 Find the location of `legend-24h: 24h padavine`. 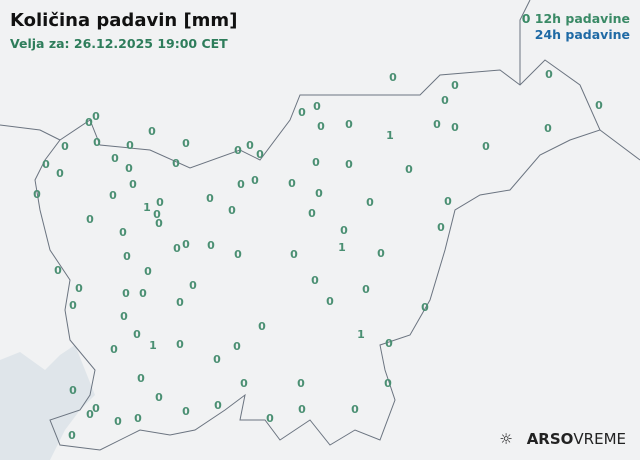

legend-24h: 24h padavine is located at coordinates (576, 35).